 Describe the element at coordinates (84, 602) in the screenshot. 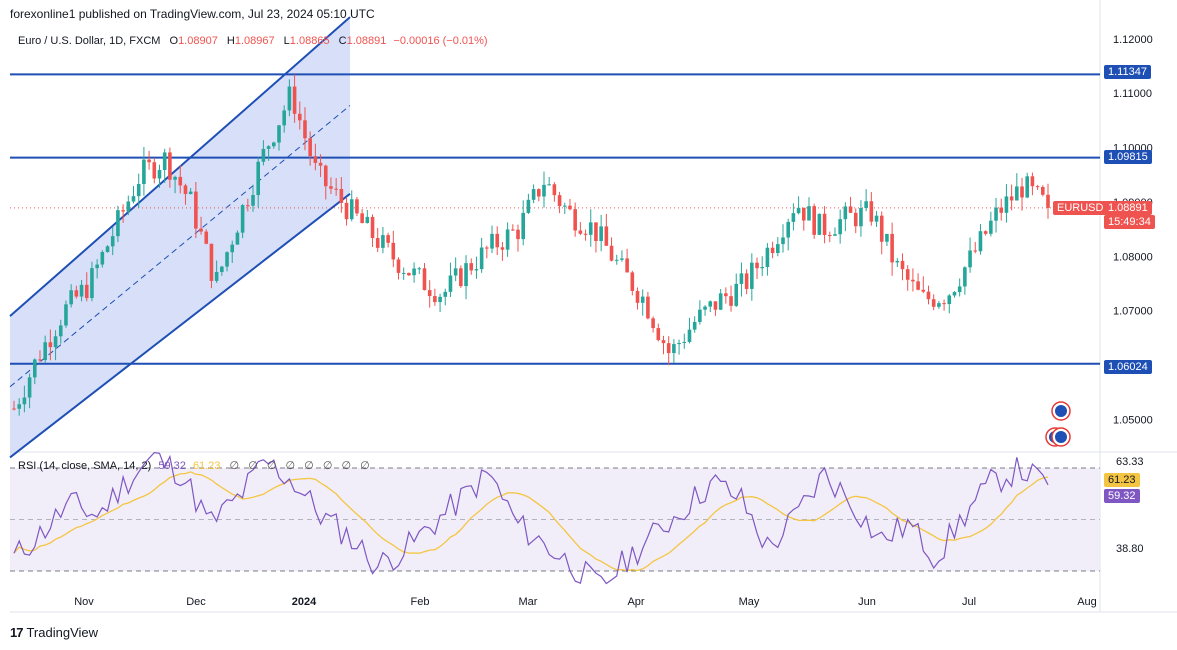

I see `time-axis-label: Nov` at that location.